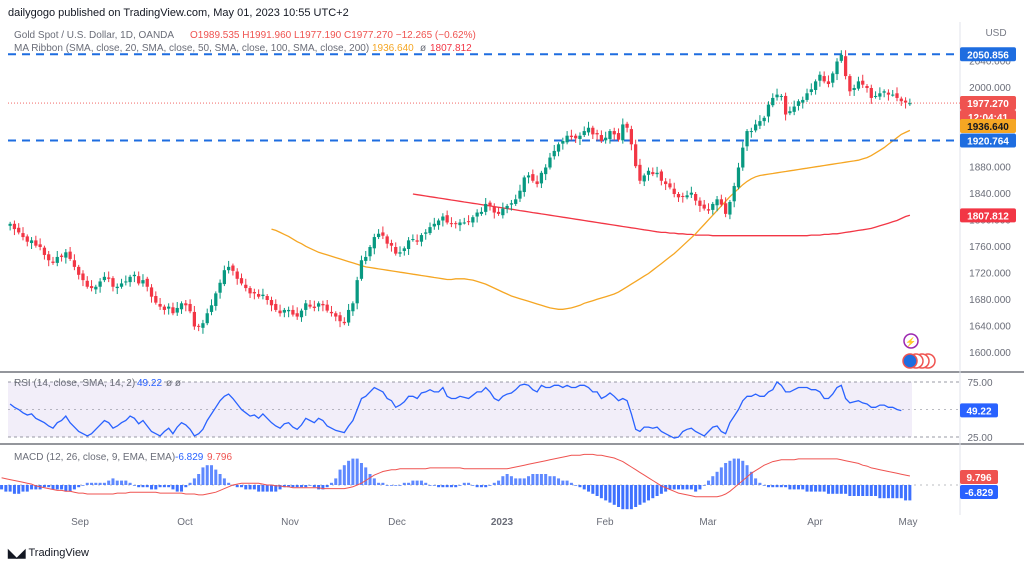  I want to click on macd-signal-line, so click(456, 475).